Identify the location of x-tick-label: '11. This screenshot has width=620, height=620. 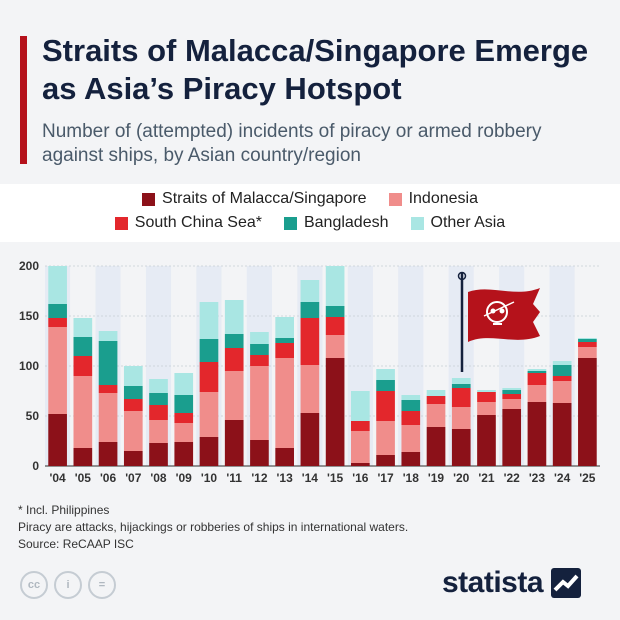
(234, 478).